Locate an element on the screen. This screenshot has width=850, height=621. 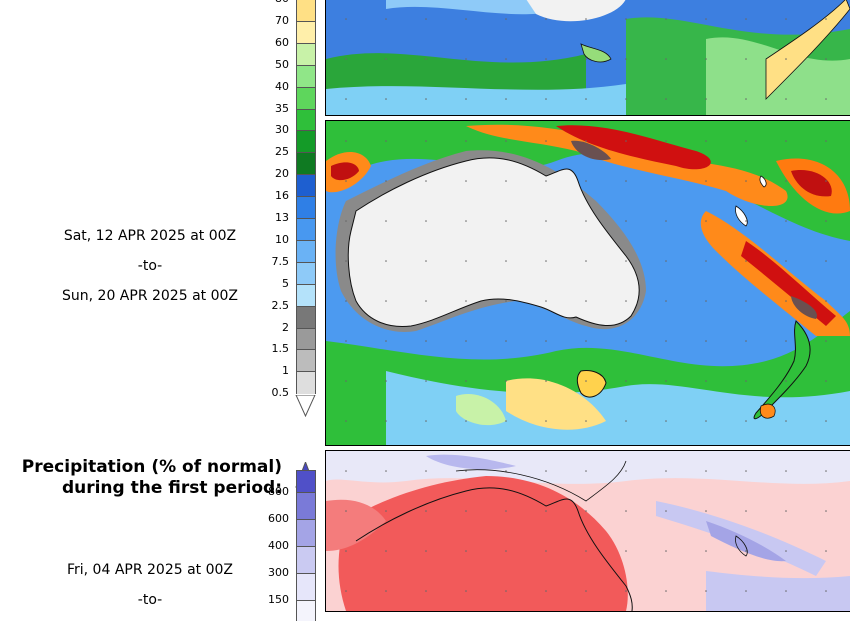
legend-label: 0.5 is located at coordinates (280, 393).